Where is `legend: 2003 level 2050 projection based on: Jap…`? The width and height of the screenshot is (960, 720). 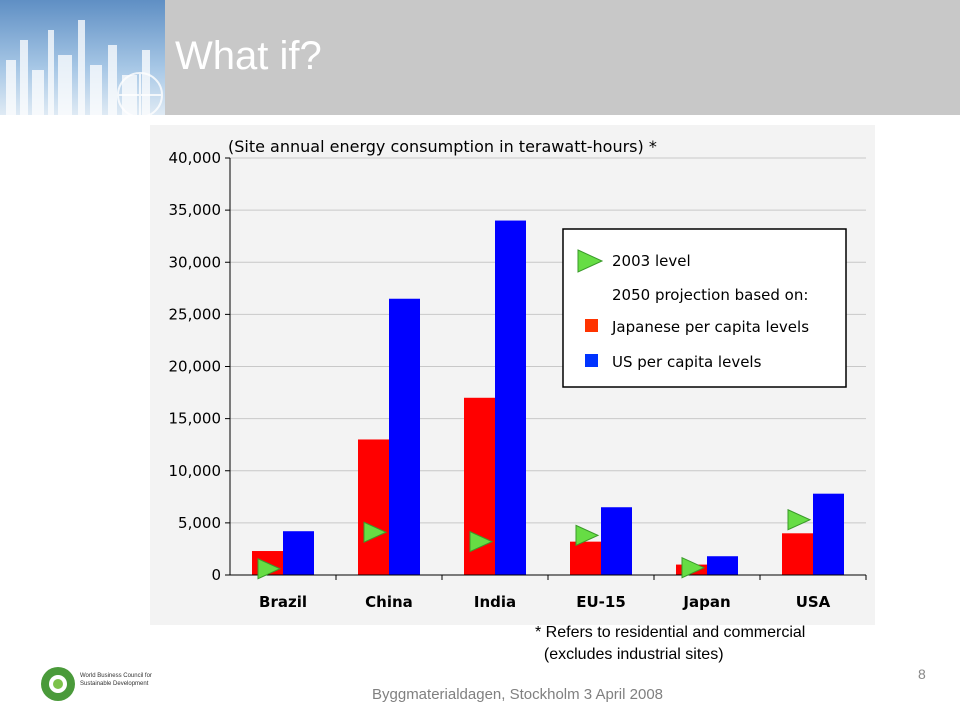 legend: 2003 level 2050 projection based on: Jap… is located at coordinates (704, 308).